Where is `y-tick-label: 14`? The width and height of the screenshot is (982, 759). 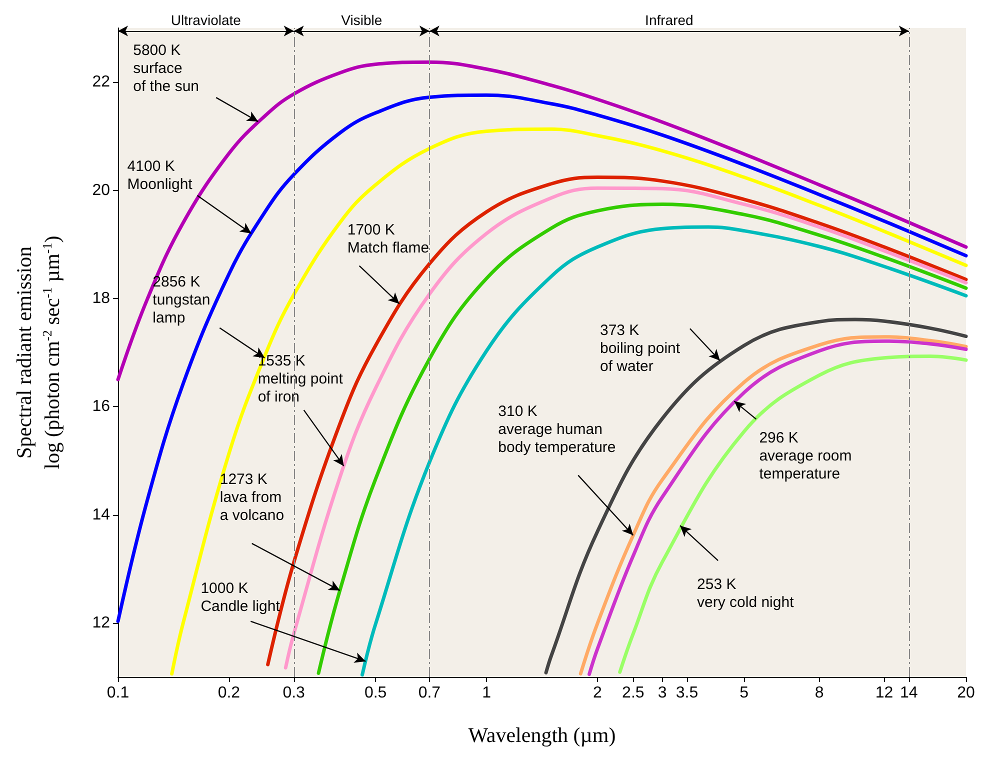
y-tick-label: 14 is located at coordinates (101, 515).